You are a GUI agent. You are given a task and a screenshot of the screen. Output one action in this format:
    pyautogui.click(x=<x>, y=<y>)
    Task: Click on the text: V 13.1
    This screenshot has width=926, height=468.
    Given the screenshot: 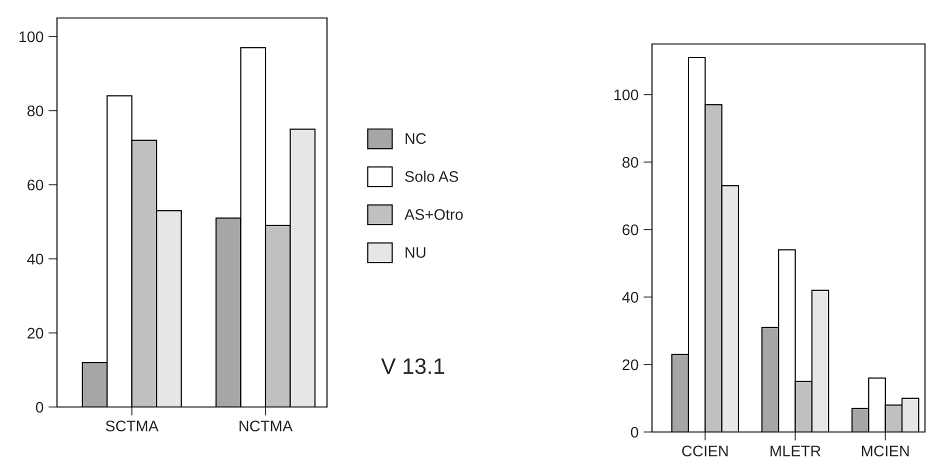 What is the action you would take?
    pyautogui.click(x=412, y=366)
    